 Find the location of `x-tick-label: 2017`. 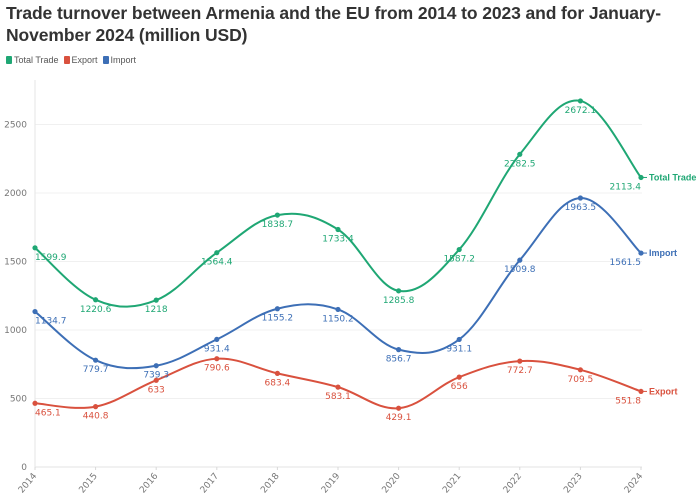

x-tick-label: 2017 is located at coordinates (210, 484).